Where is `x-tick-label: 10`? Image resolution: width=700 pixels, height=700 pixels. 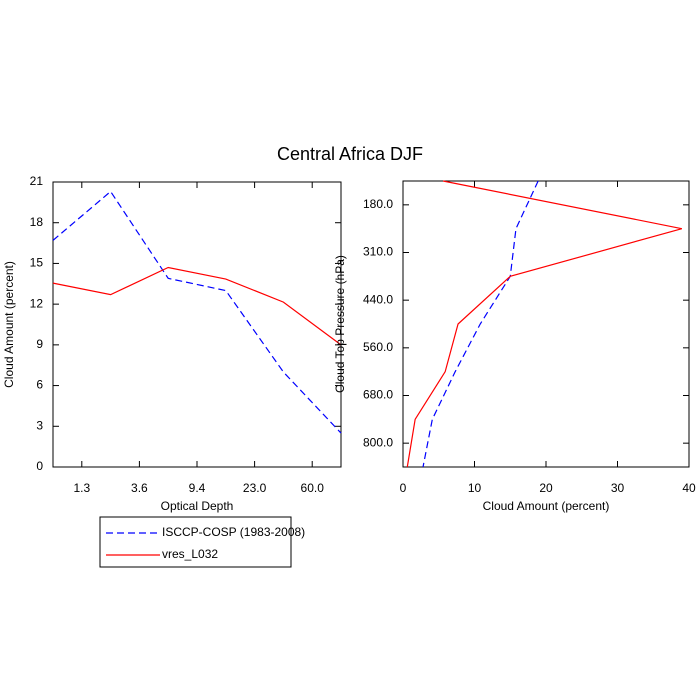
x-tick-label: 10 is located at coordinates (475, 488).